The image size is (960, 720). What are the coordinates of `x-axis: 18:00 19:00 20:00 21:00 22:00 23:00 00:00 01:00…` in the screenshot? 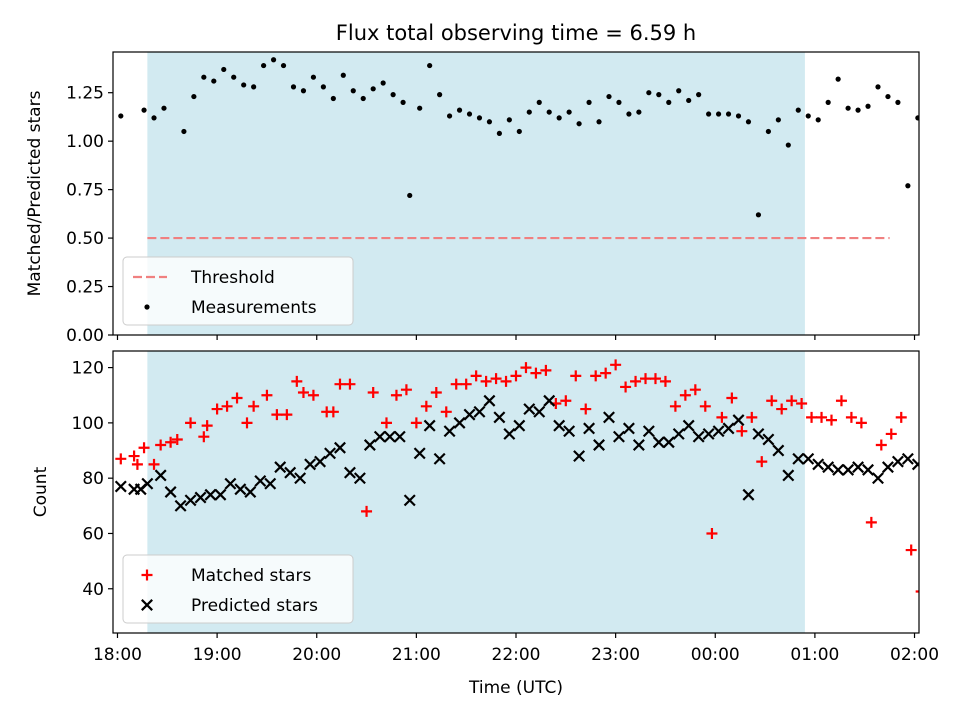 It's located at (516, 649).